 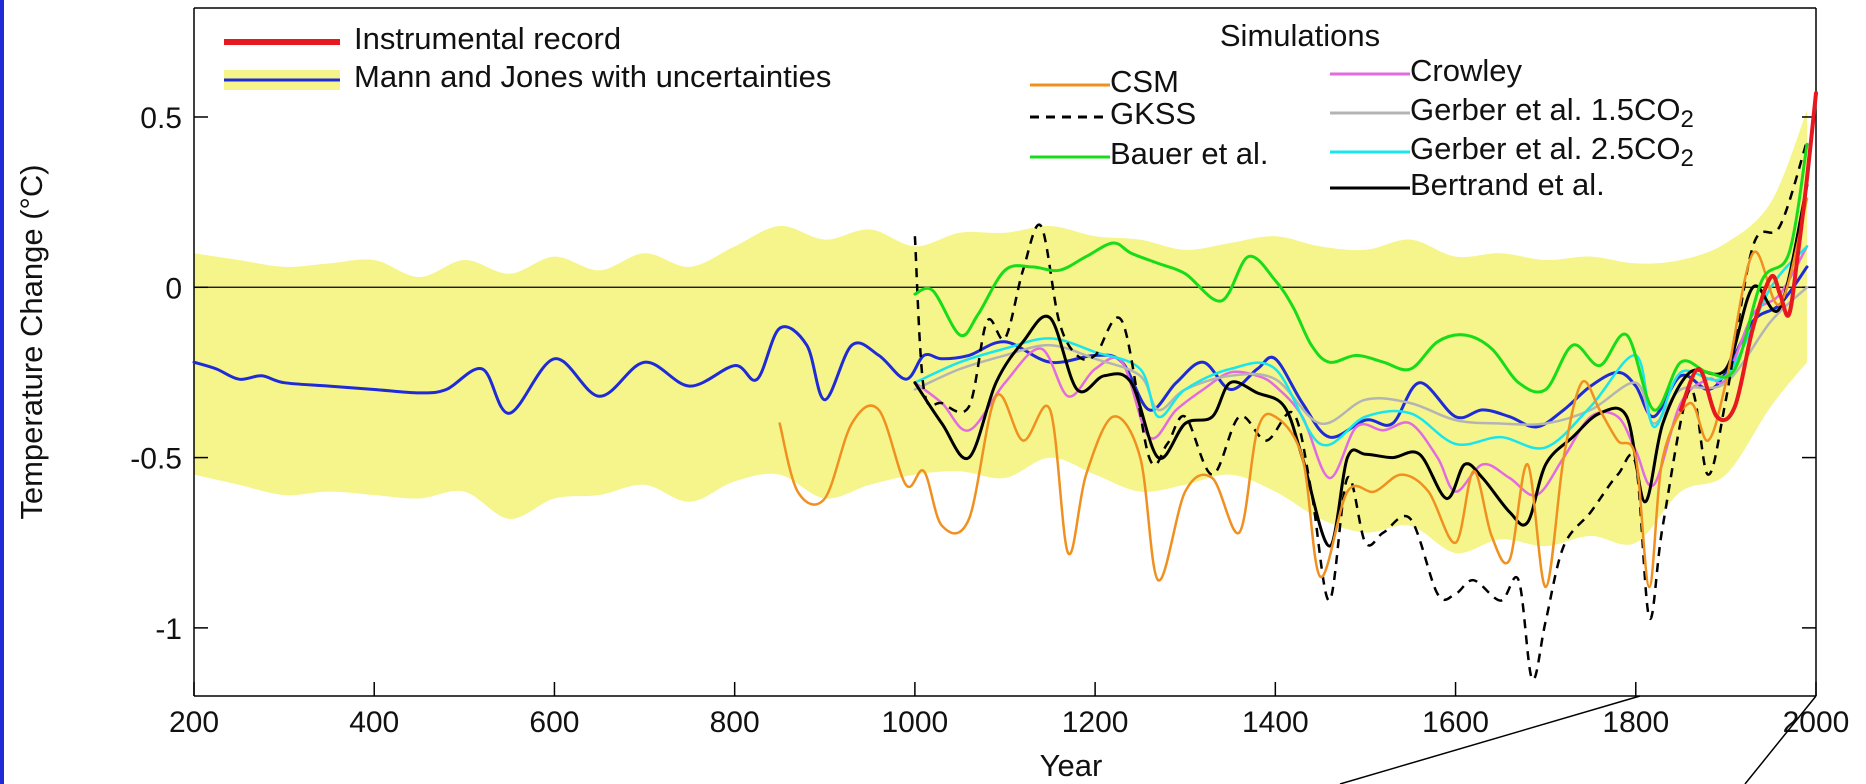 What do you see at coordinates (1552, 151) in the screenshot?
I see `legend-label: Gerber et al. 2.5CO2` at bounding box center [1552, 151].